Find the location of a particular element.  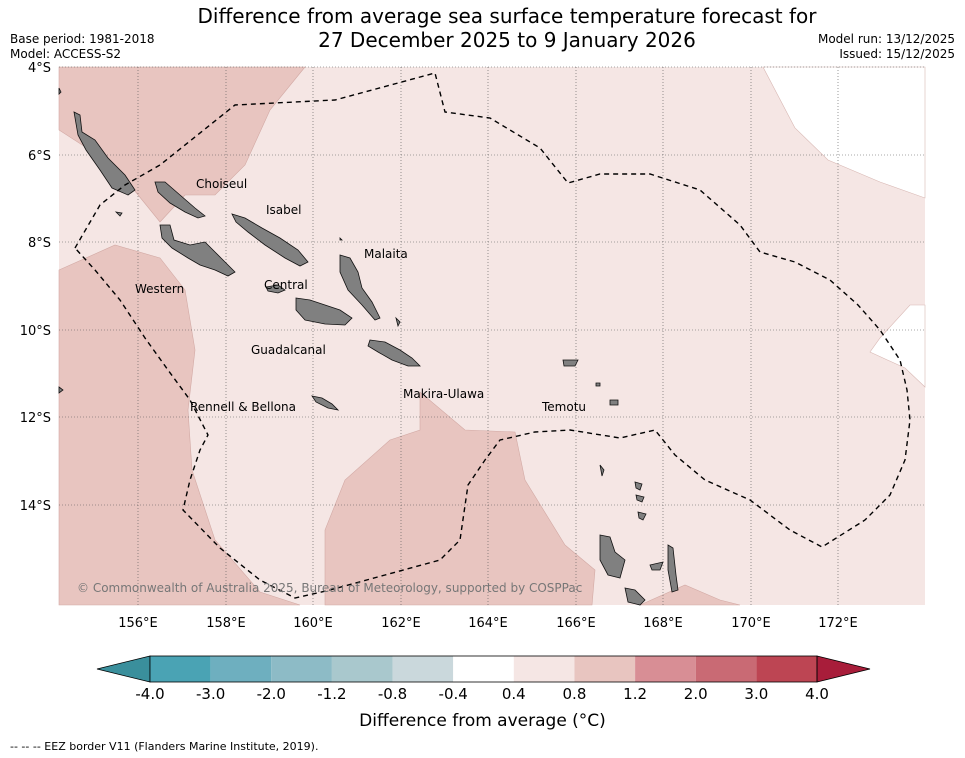

island-santa-cruz is located at coordinates (570, 363).